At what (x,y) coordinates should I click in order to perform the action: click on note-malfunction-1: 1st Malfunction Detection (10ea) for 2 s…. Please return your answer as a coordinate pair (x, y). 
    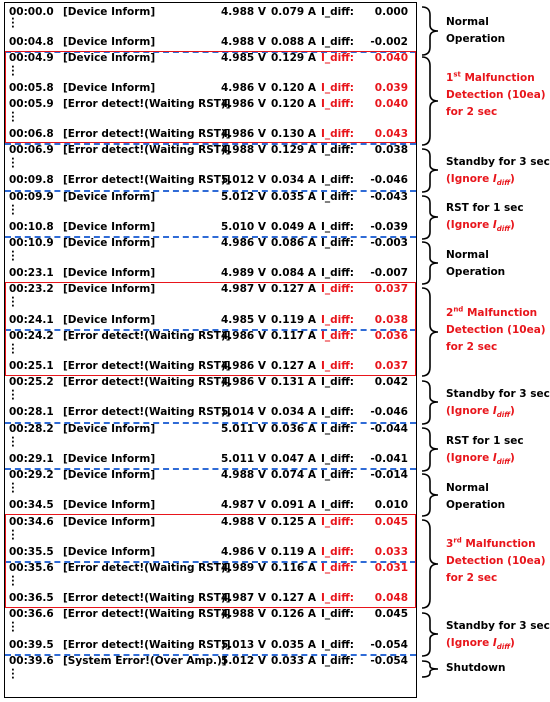
    Looking at the image, I should click on (496, 94).